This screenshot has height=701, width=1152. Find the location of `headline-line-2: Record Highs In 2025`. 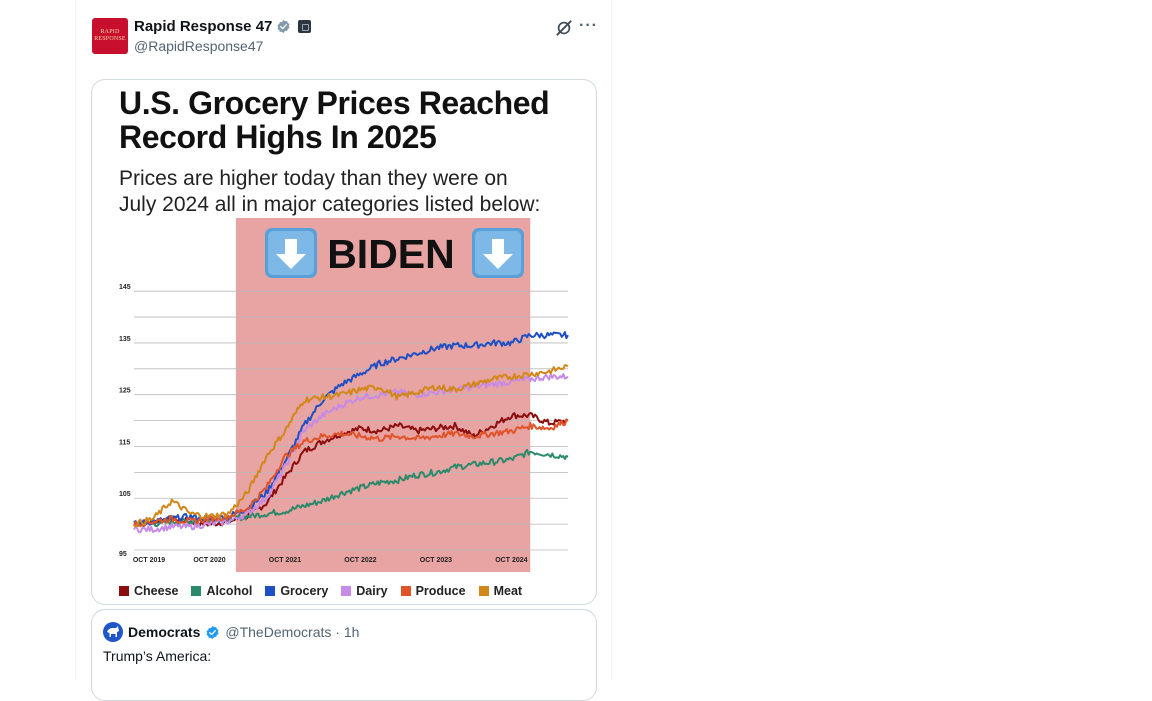

headline-line-2: Record Highs In 2025 is located at coordinates (278, 137).